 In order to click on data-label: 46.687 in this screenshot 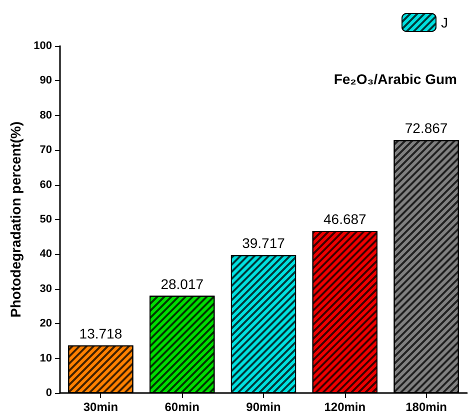, I will do `click(345, 218)`.